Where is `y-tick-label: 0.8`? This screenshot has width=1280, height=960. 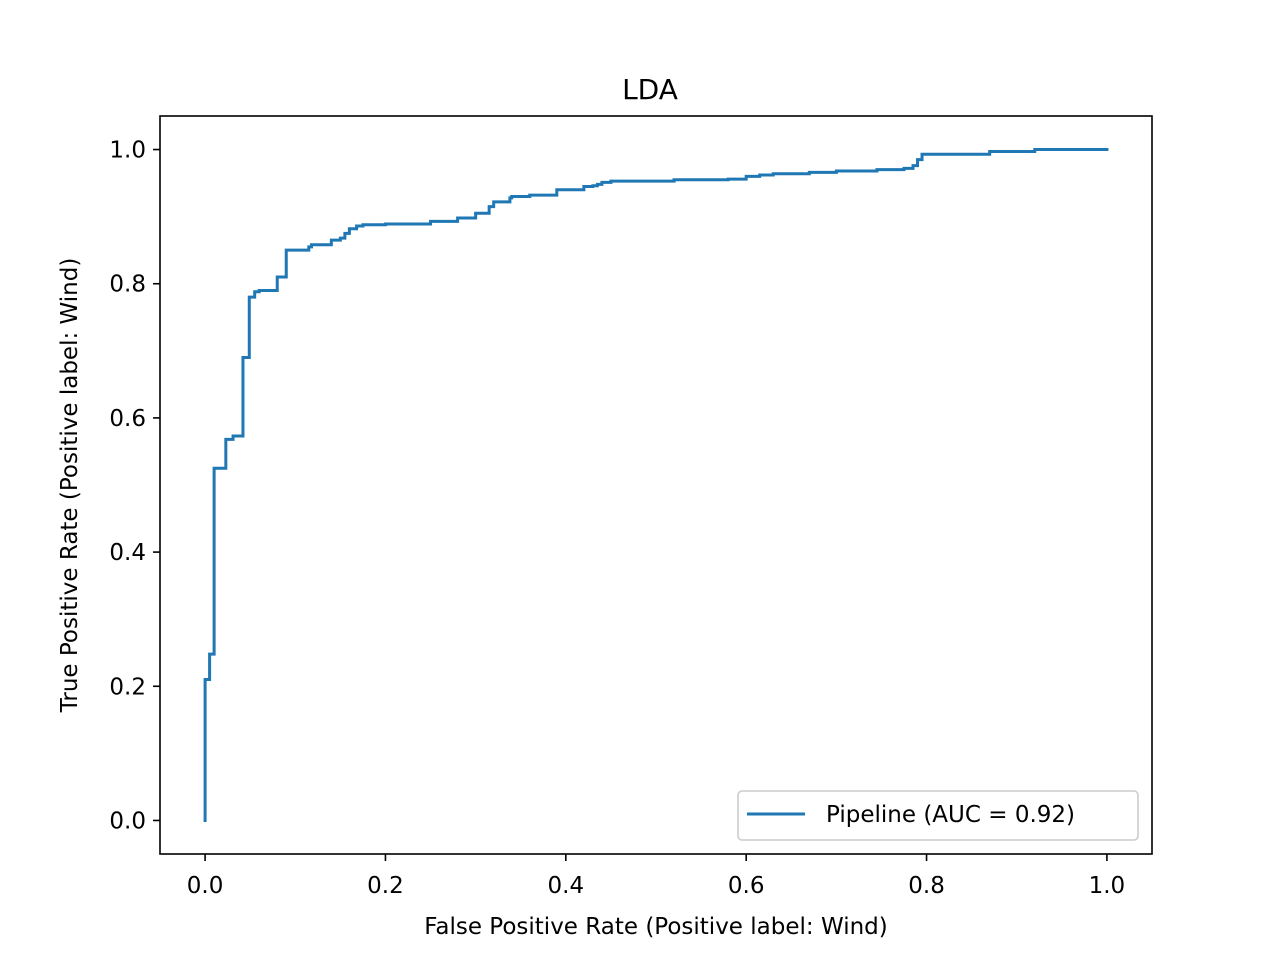 y-tick-label: 0.8 is located at coordinates (127, 285).